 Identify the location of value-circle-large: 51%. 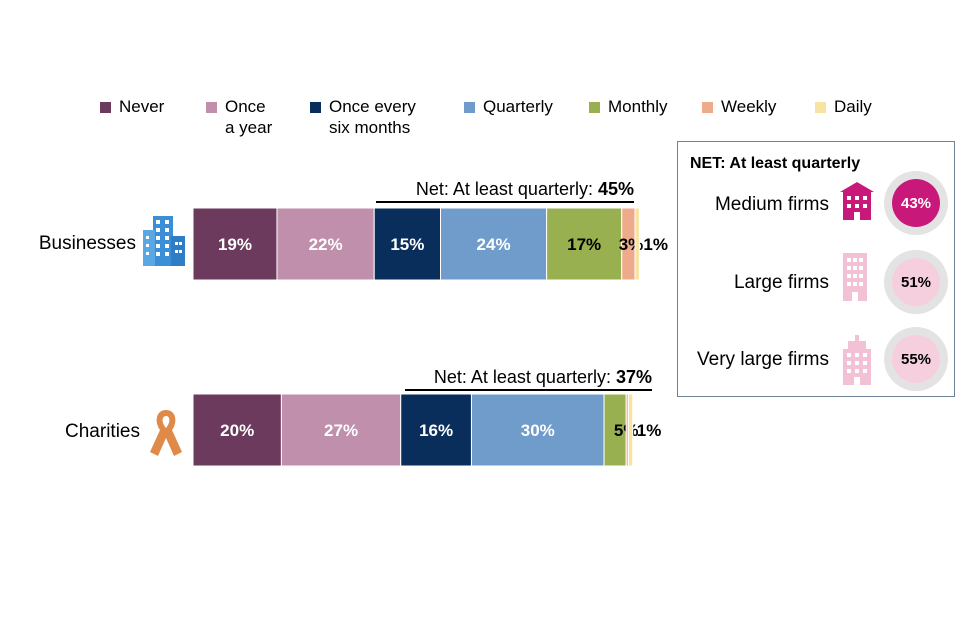
(916, 282).